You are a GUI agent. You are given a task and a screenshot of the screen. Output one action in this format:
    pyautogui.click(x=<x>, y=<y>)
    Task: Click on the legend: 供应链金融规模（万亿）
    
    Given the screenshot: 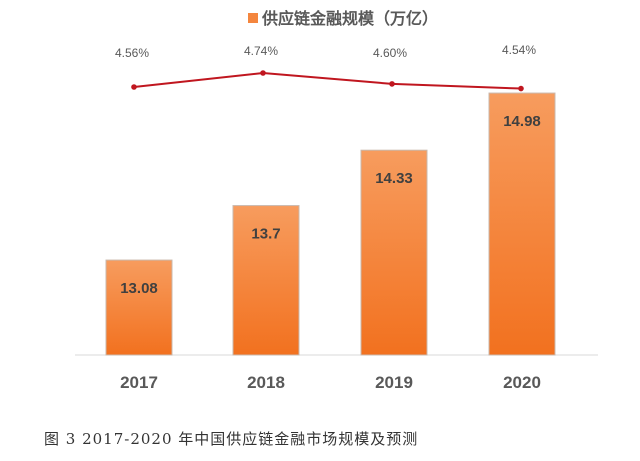 What is the action you would take?
    pyautogui.click(x=343, y=18)
    